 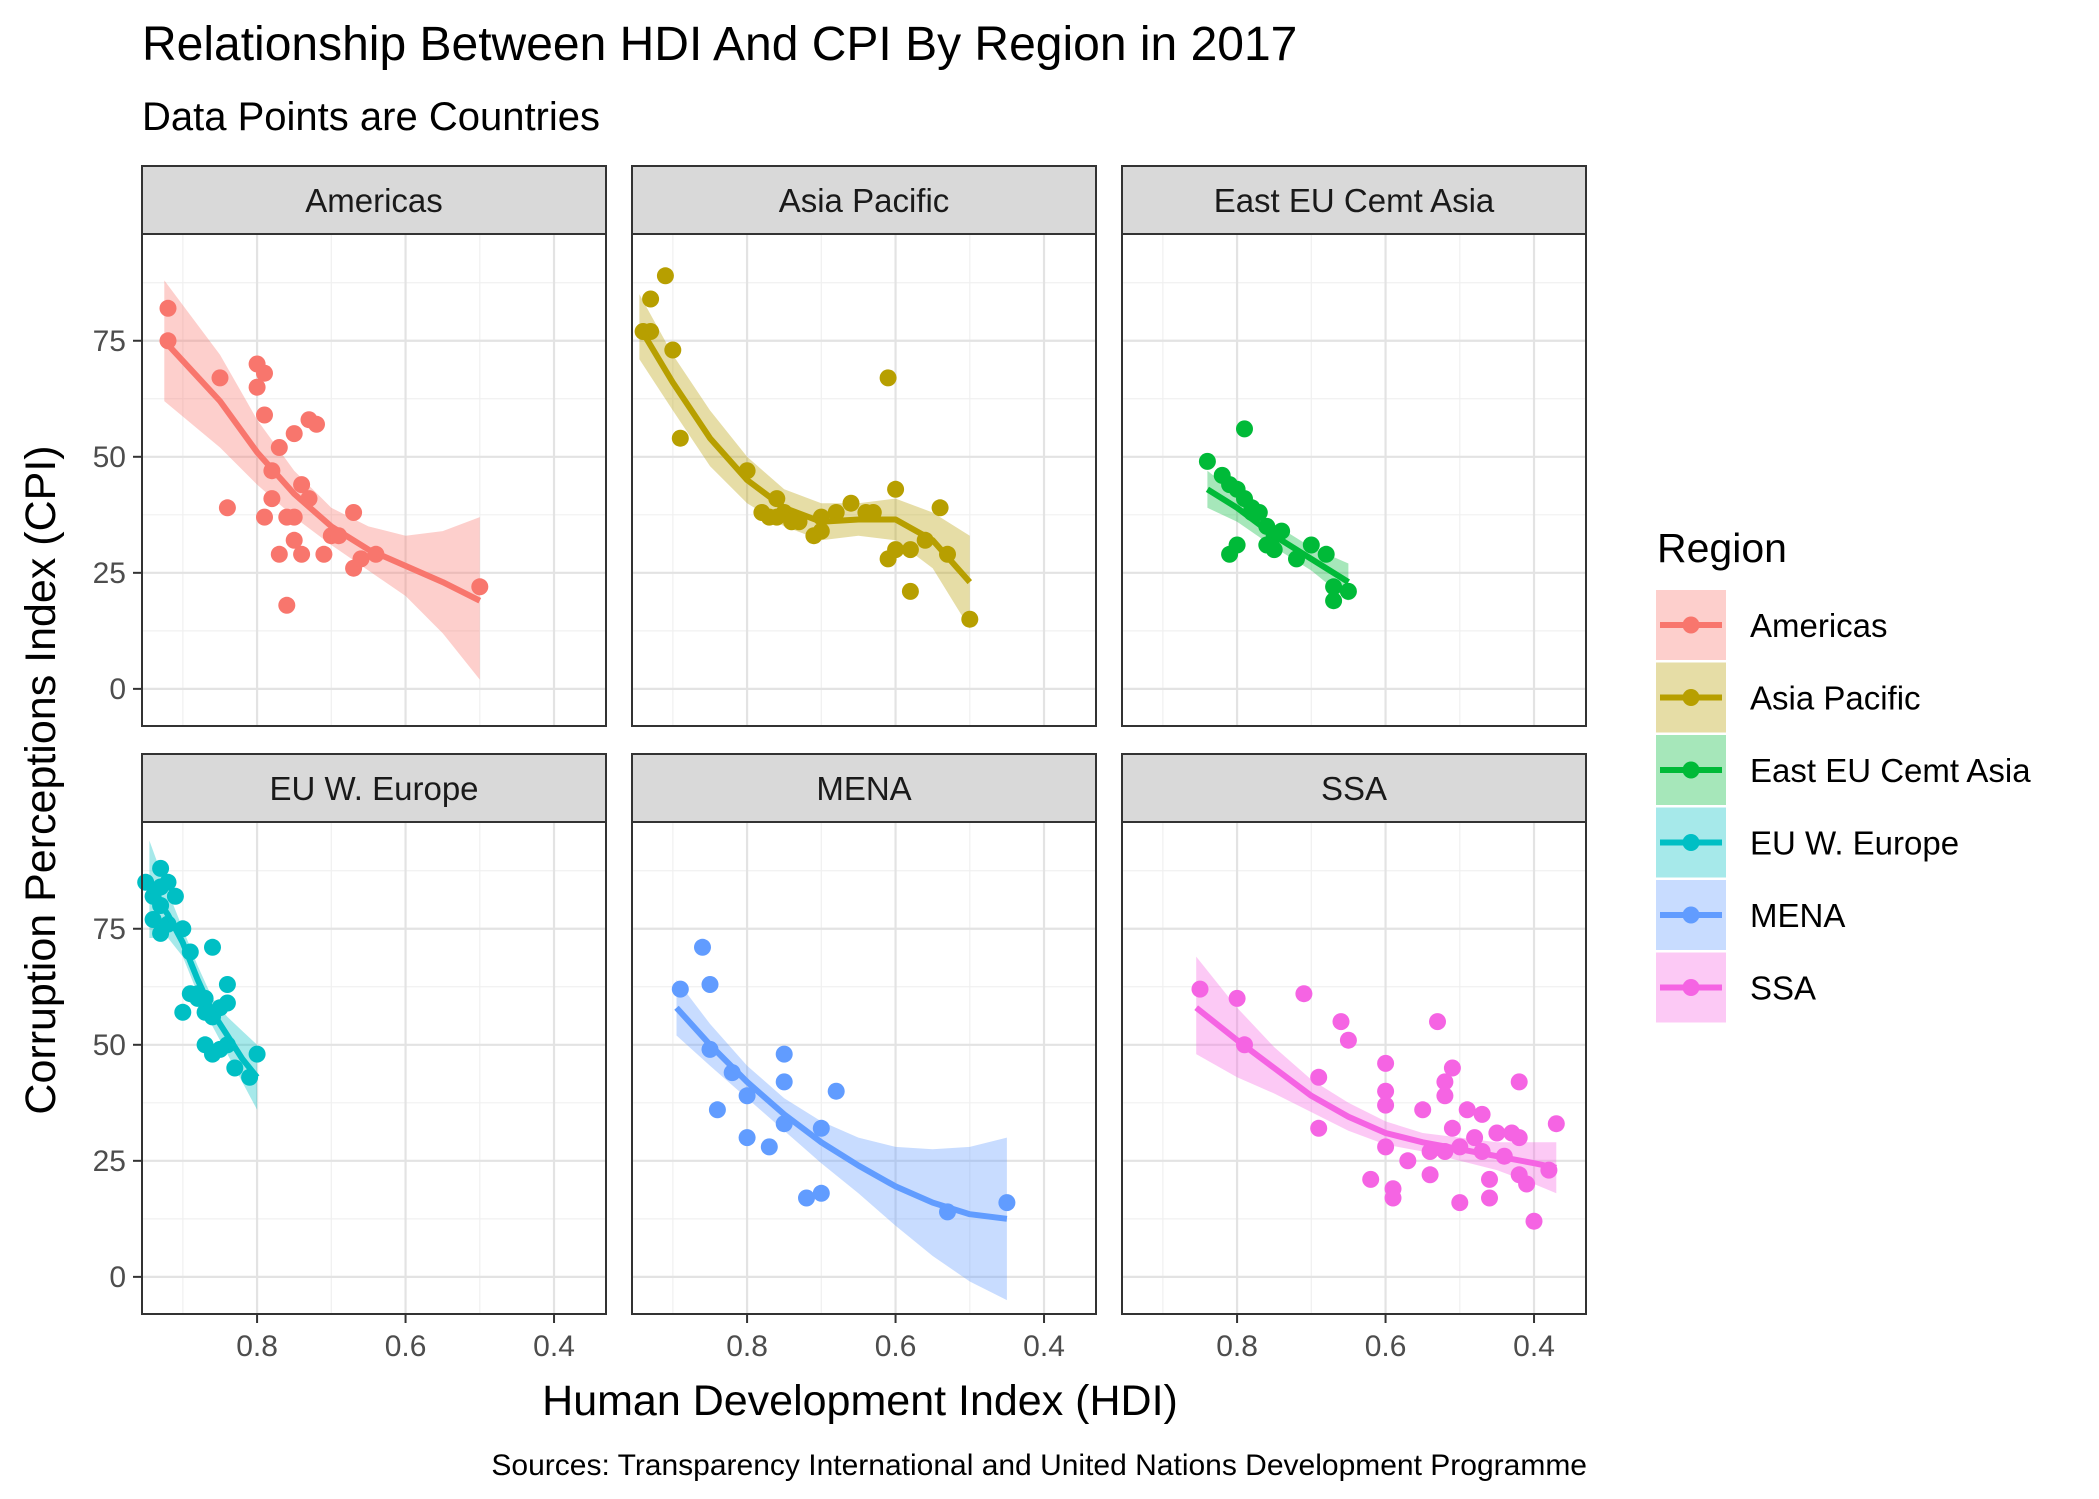 What do you see at coordinates (1375, 1088) in the screenshot?
I see `trend-line-ssa` at bounding box center [1375, 1088].